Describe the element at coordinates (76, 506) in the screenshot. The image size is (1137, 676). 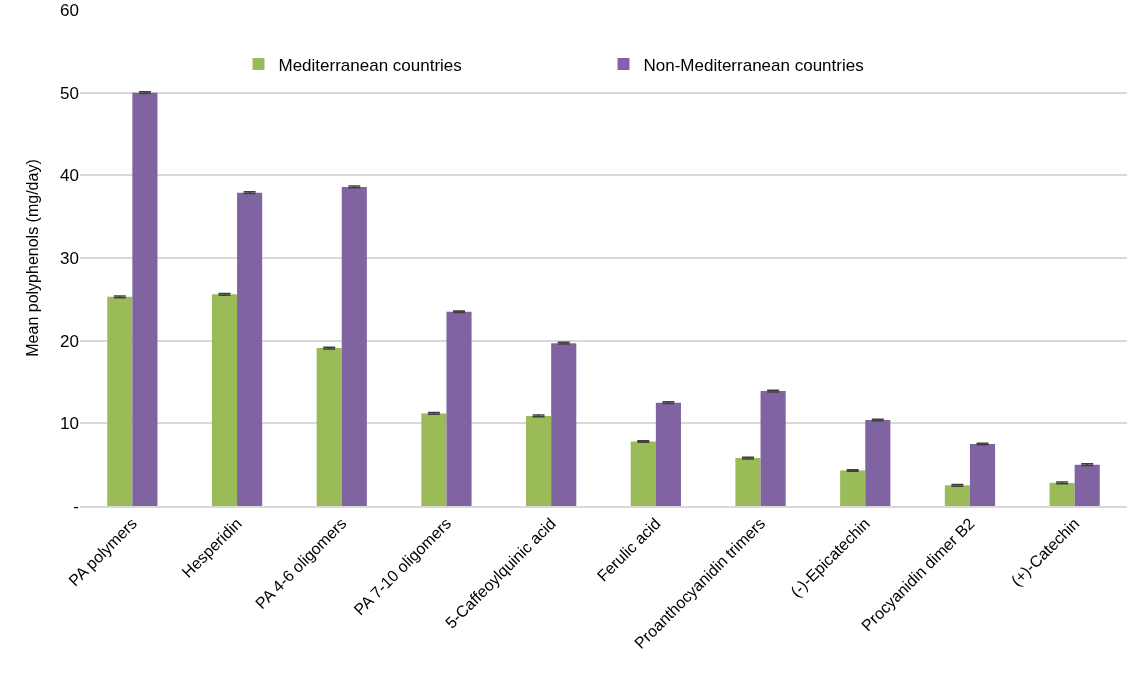
I see `y-tick-label: -` at that location.